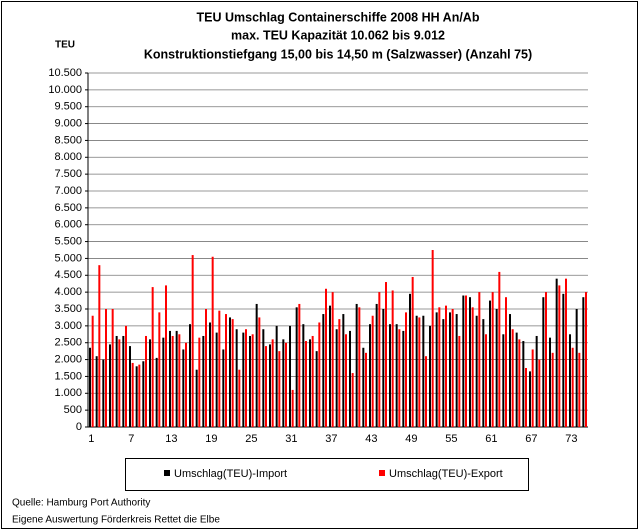 Image resolution: width=641 pixels, height=532 pixels. What do you see at coordinates (327, 474) in the screenshot?
I see `legend` at bounding box center [327, 474].